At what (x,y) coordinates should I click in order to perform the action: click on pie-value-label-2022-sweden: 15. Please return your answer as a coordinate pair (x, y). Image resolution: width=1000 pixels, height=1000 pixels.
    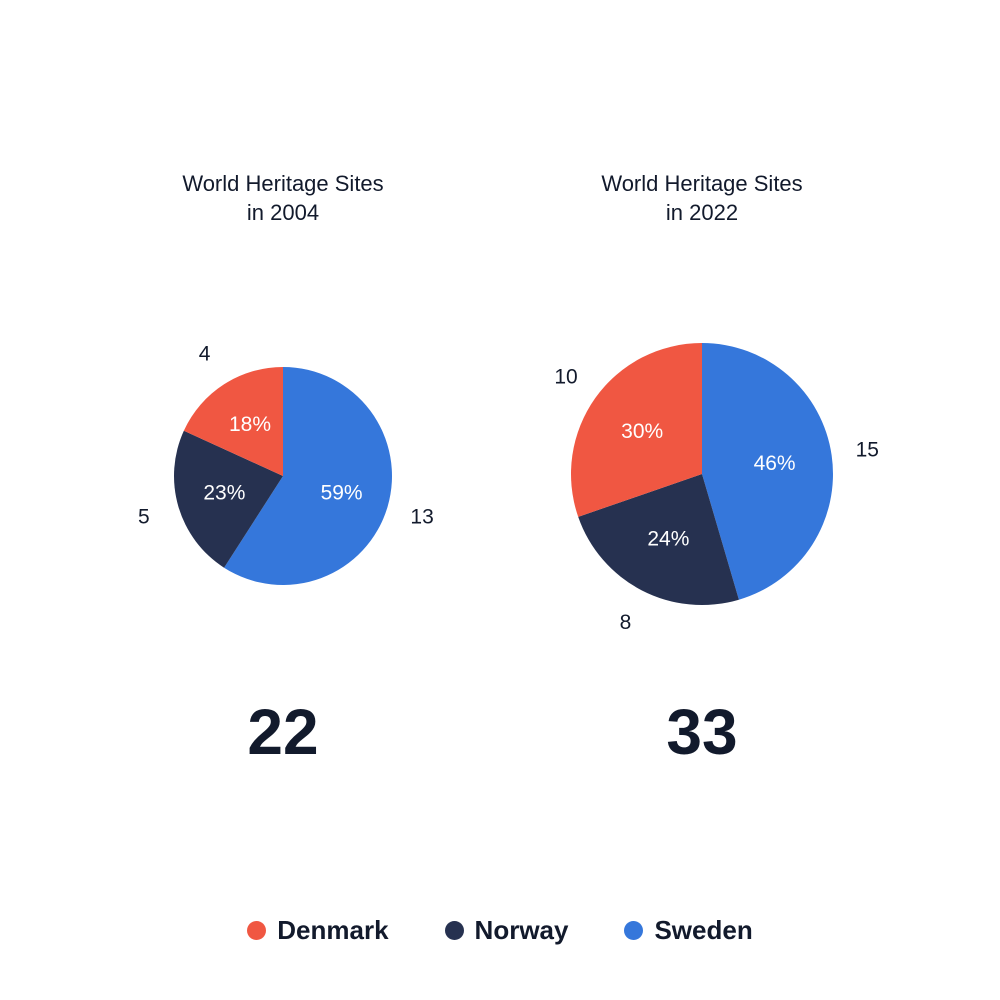
    Looking at the image, I should click on (867, 450).